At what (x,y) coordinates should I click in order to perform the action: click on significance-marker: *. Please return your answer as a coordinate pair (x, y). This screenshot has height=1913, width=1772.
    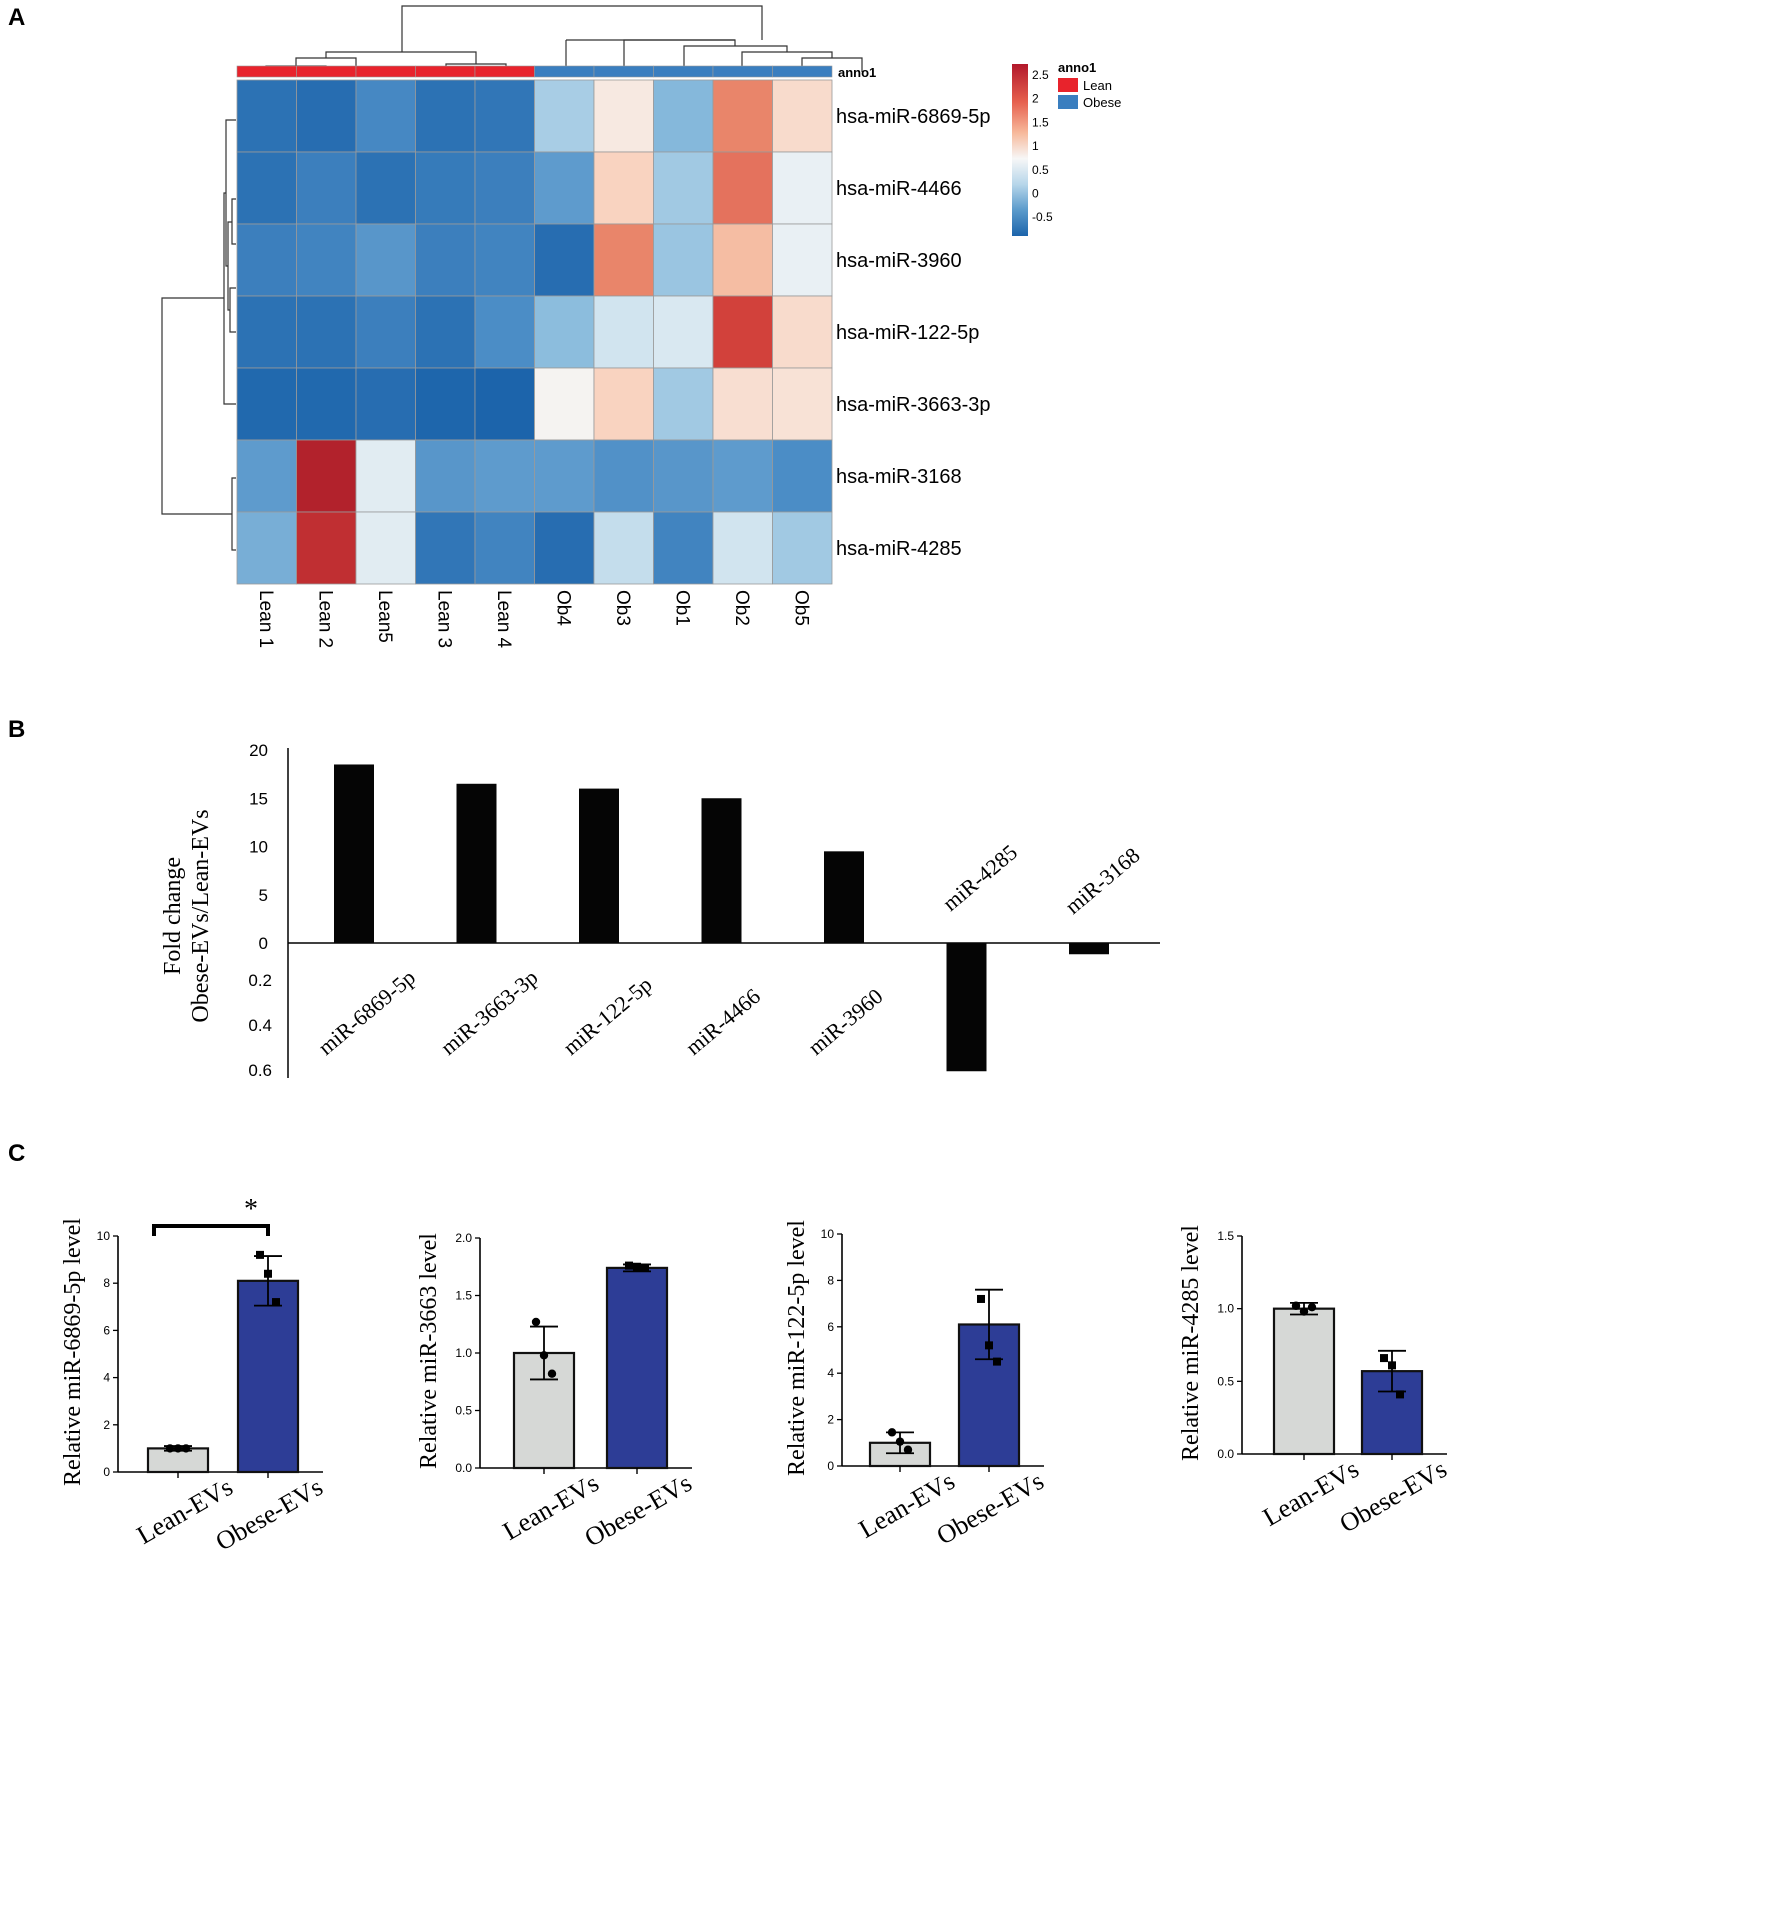
    Looking at the image, I should click on (251, 1209).